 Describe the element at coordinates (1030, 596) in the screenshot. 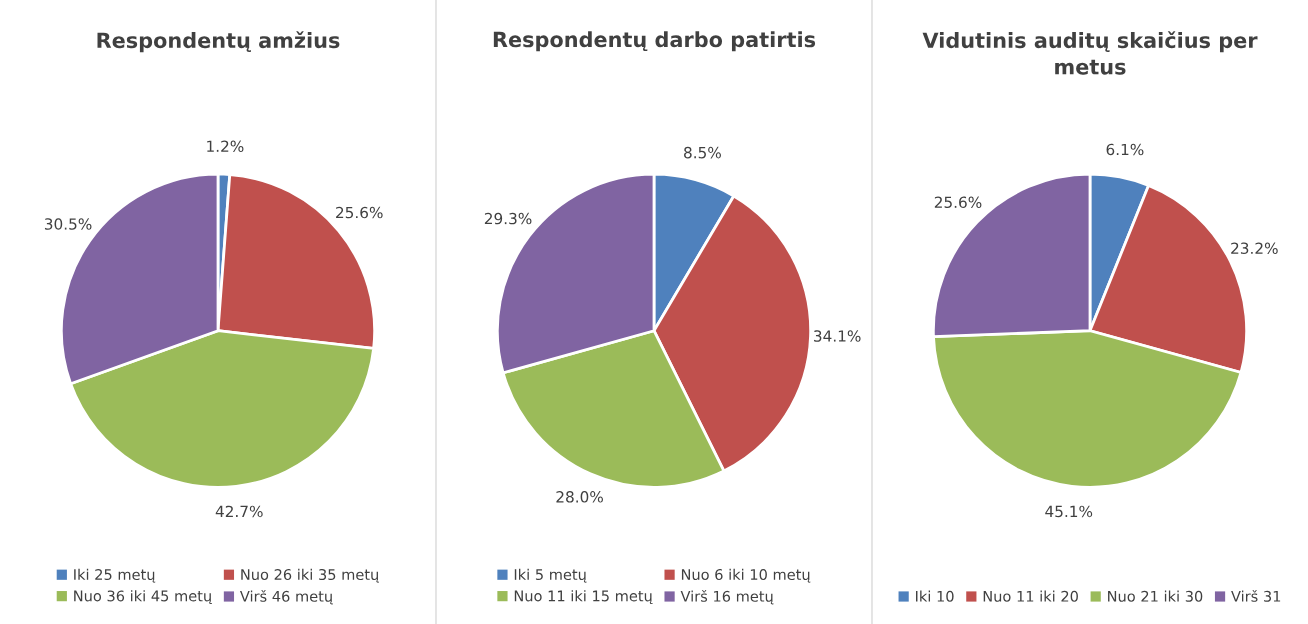

I see `legend-label: Nuo 11 iki 20` at that location.